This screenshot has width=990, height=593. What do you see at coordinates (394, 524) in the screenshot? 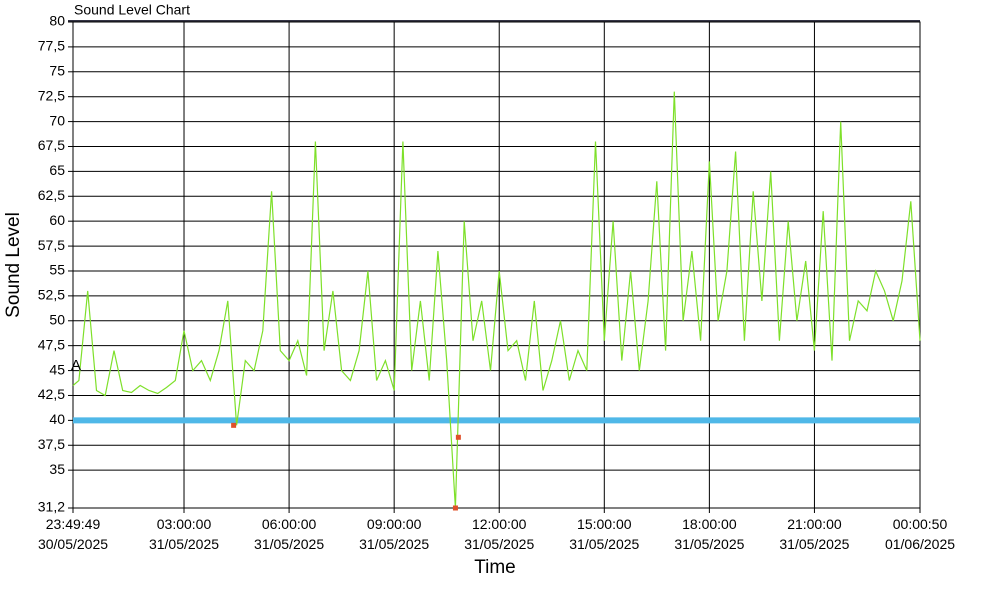
I see `x-tick-label-line: 09:00:00` at bounding box center [394, 524].